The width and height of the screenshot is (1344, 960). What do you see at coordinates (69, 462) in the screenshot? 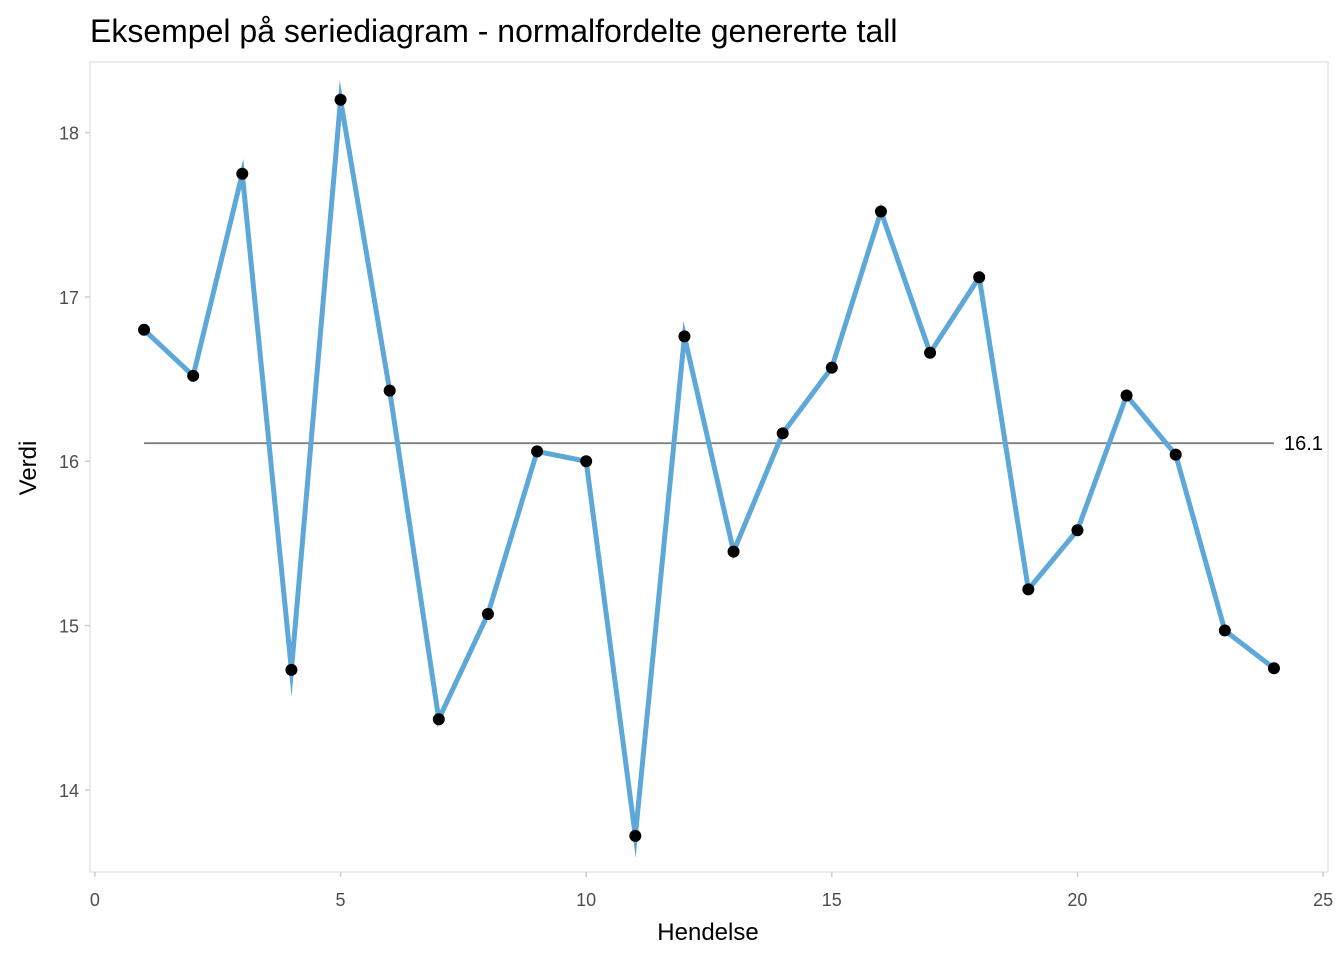
I see `y-tick-label: 16` at bounding box center [69, 462].